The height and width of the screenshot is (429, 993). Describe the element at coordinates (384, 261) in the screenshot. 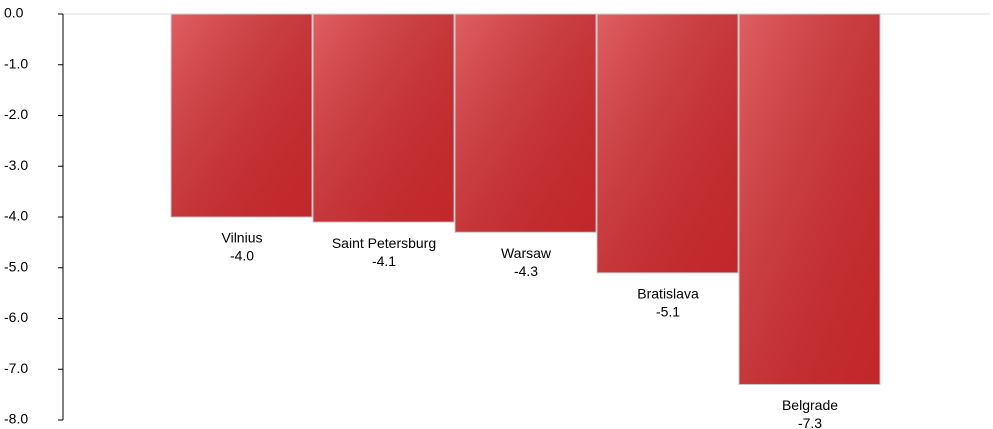

I see `value-label: -4.1` at that location.